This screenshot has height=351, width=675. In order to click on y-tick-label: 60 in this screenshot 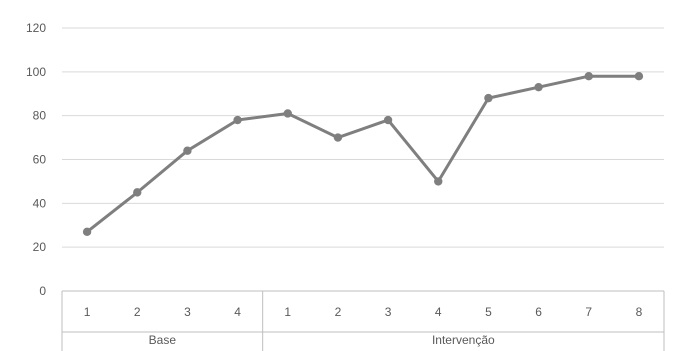, I will do `click(40, 160)`.